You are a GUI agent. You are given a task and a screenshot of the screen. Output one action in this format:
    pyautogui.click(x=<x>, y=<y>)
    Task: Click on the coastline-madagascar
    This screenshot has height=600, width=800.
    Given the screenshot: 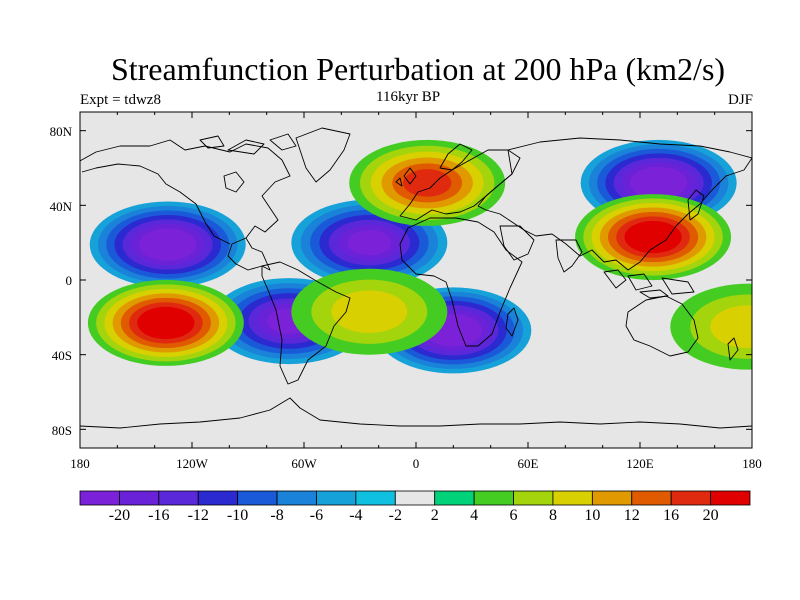 What is the action you would take?
    pyautogui.click(x=512, y=322)
    